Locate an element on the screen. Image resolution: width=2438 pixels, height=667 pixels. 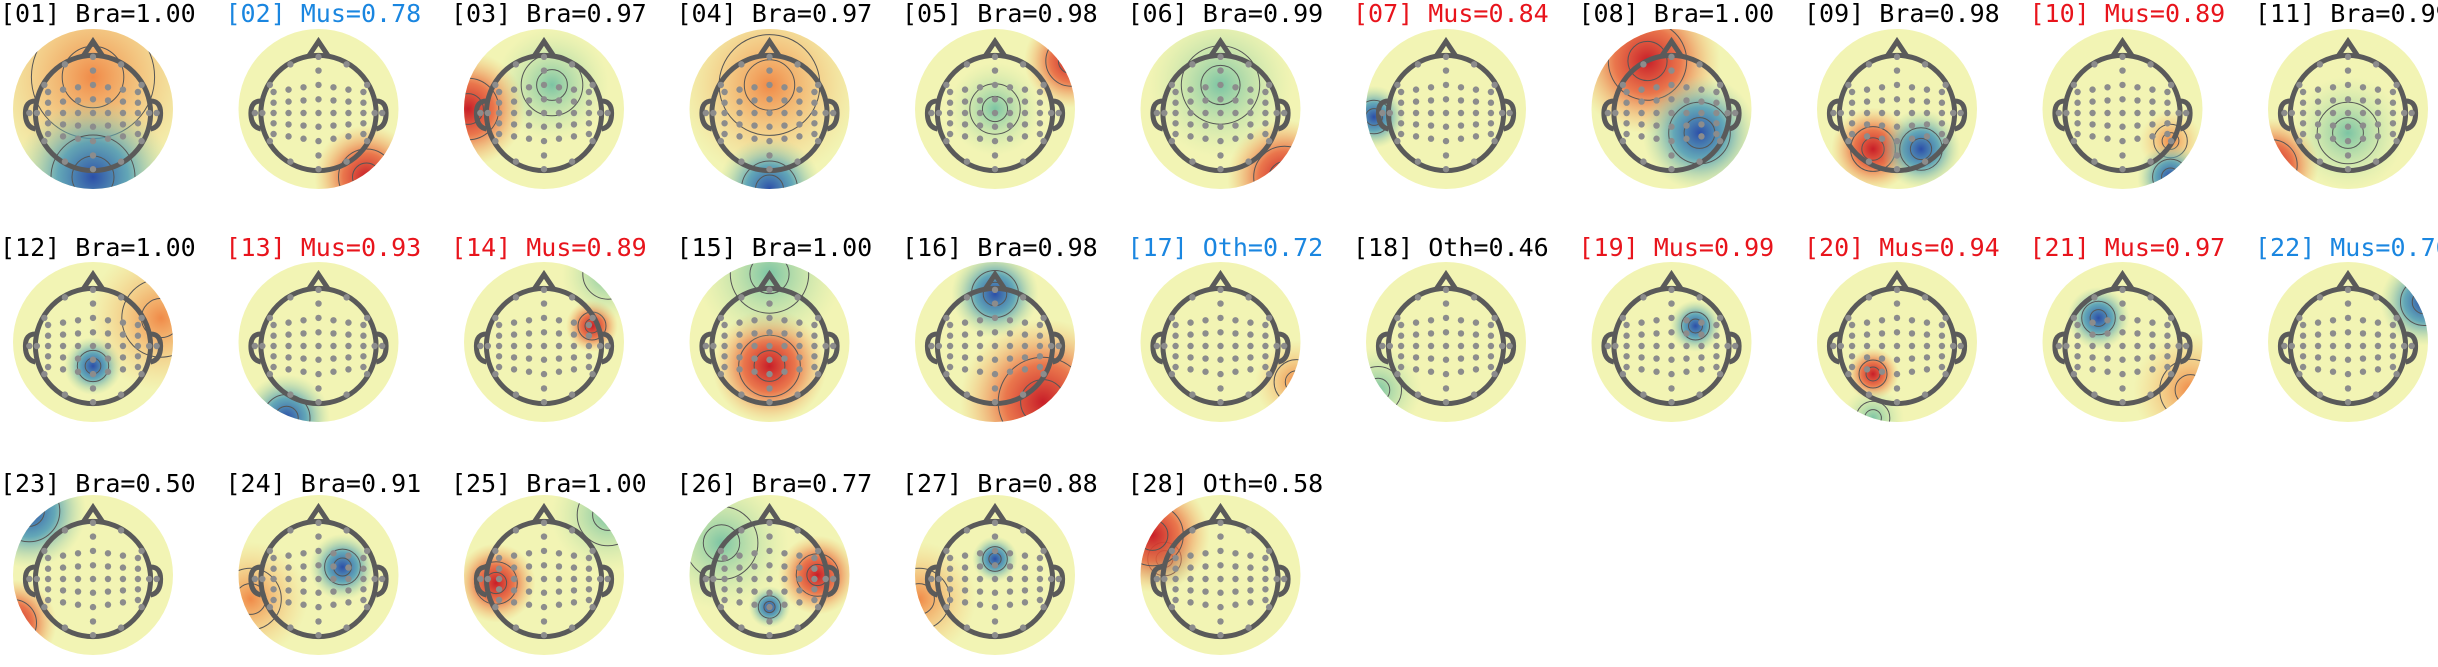
ear-left is located at coordinates (2284, 348).